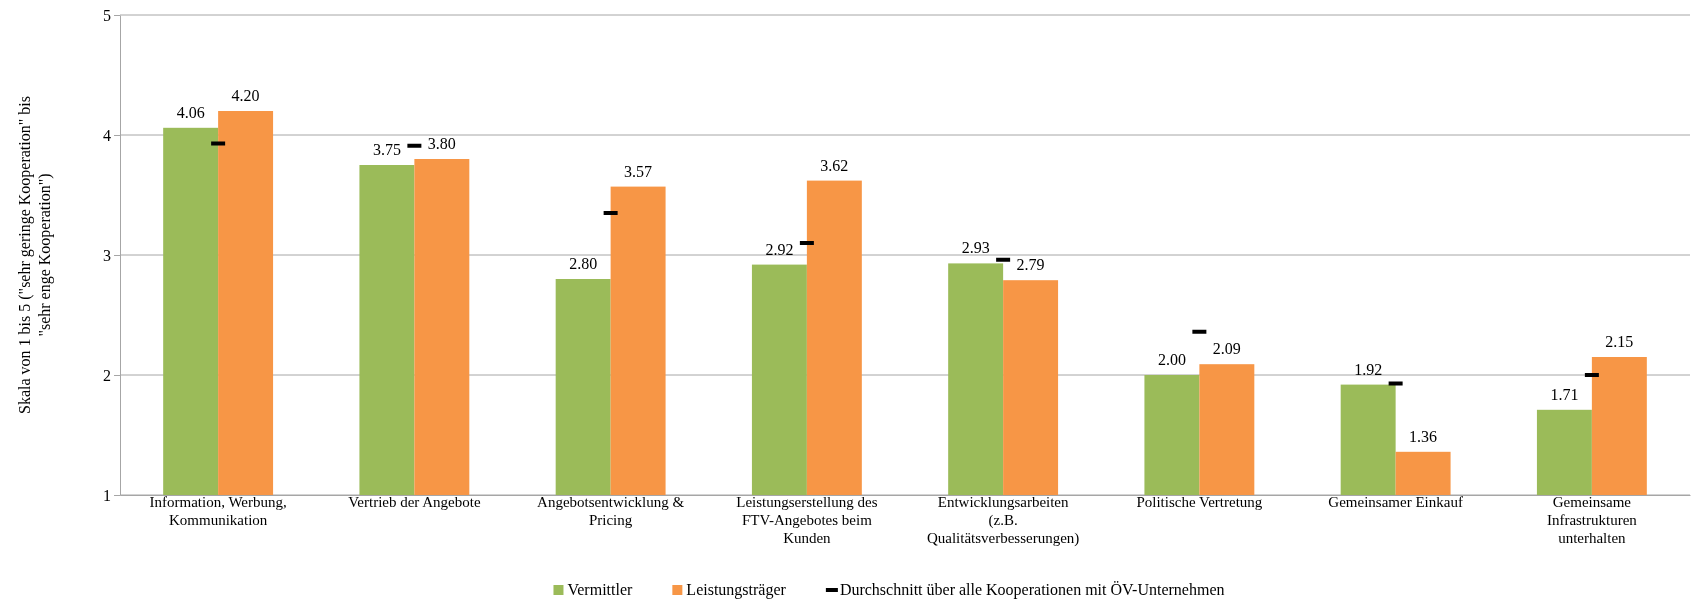 Image resolution: width=1698 pixels, height=602 pixels. What do you see at coordinates (611, 511) in the screenshot?
I see `x-tick-label: Angebotsentwicklung & Pricing` at bounding box center [611, 511].